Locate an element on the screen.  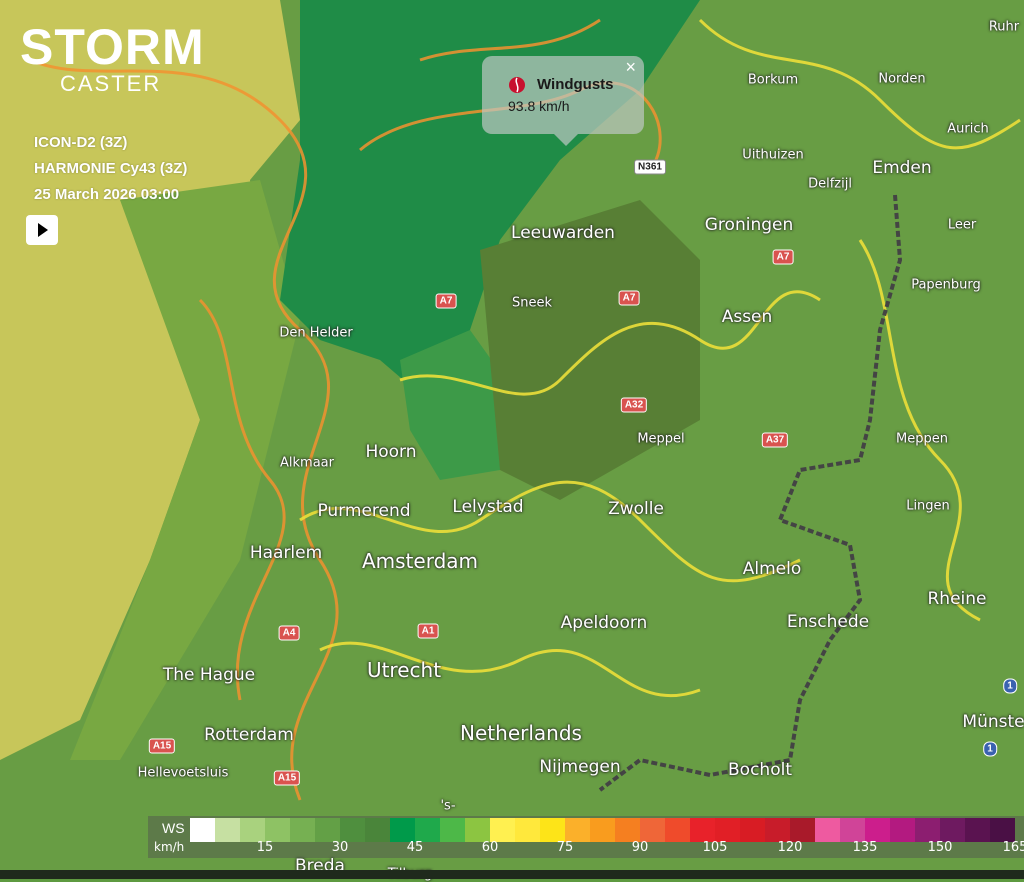
city-label: Apeldoorn is located at coordinates (604, 623).